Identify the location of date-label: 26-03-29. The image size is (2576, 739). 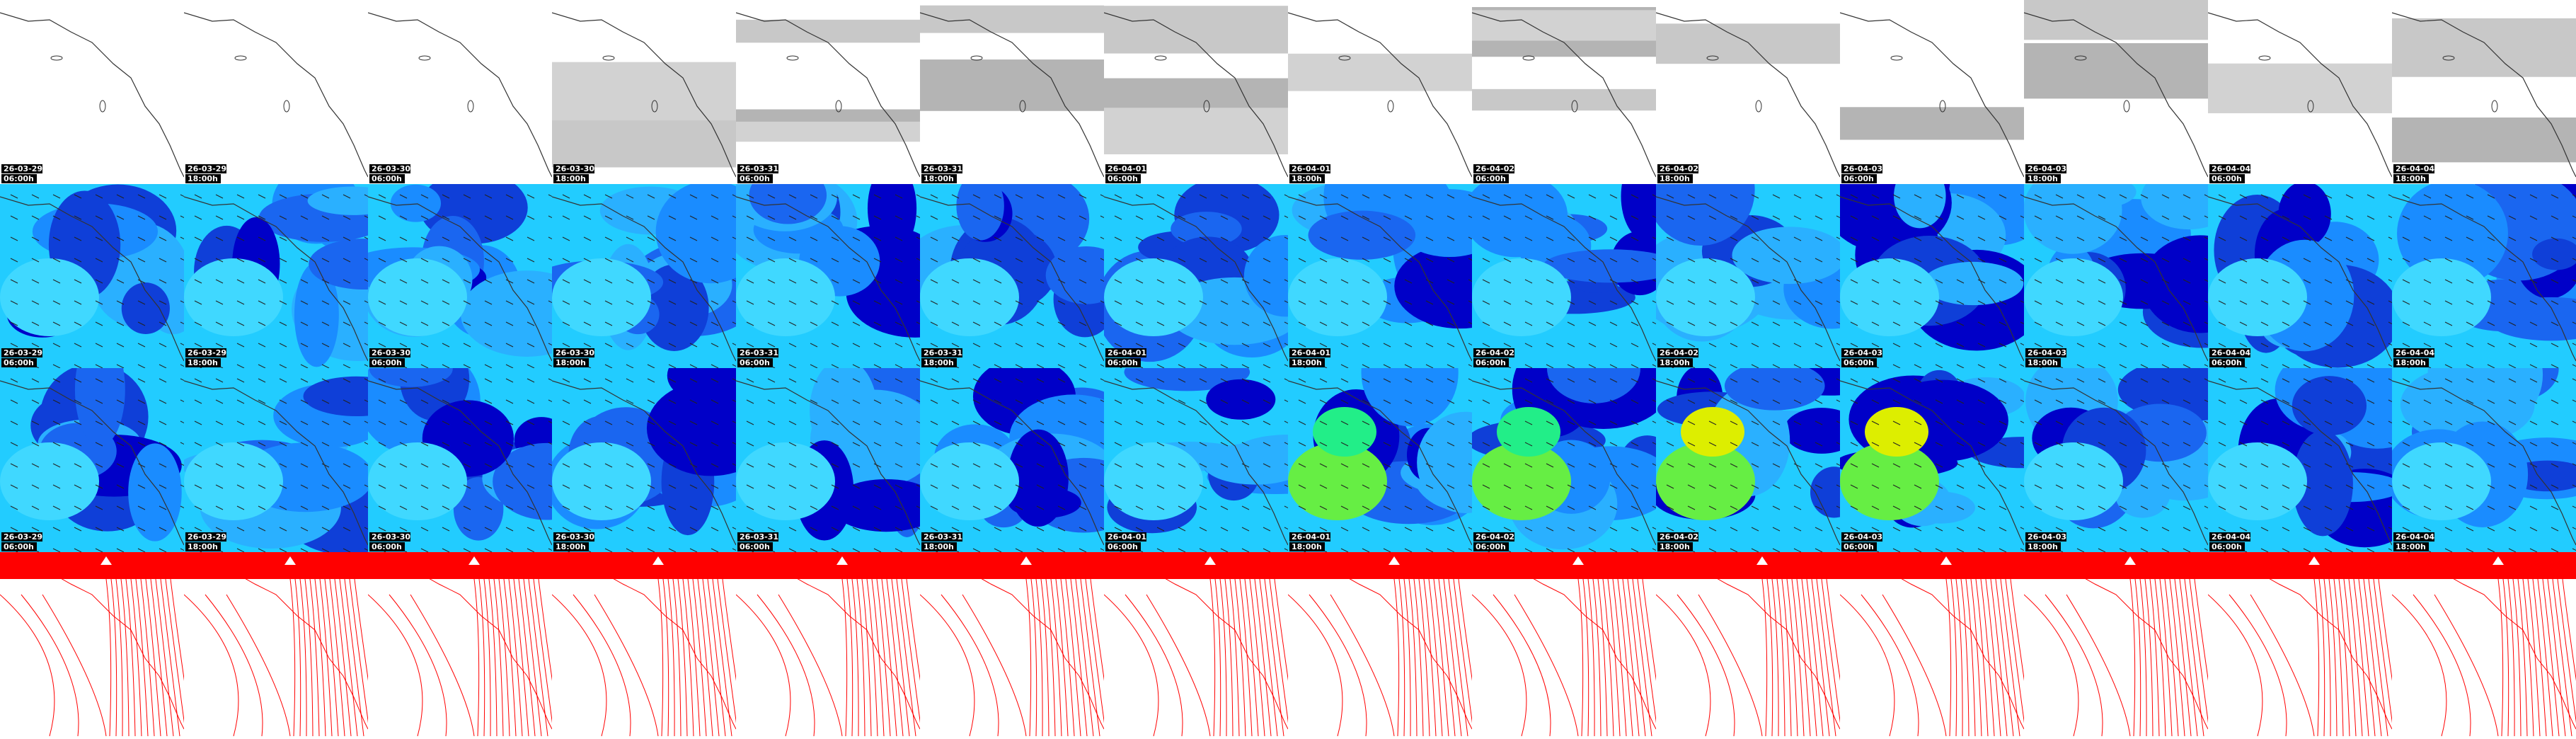
(207, 537).